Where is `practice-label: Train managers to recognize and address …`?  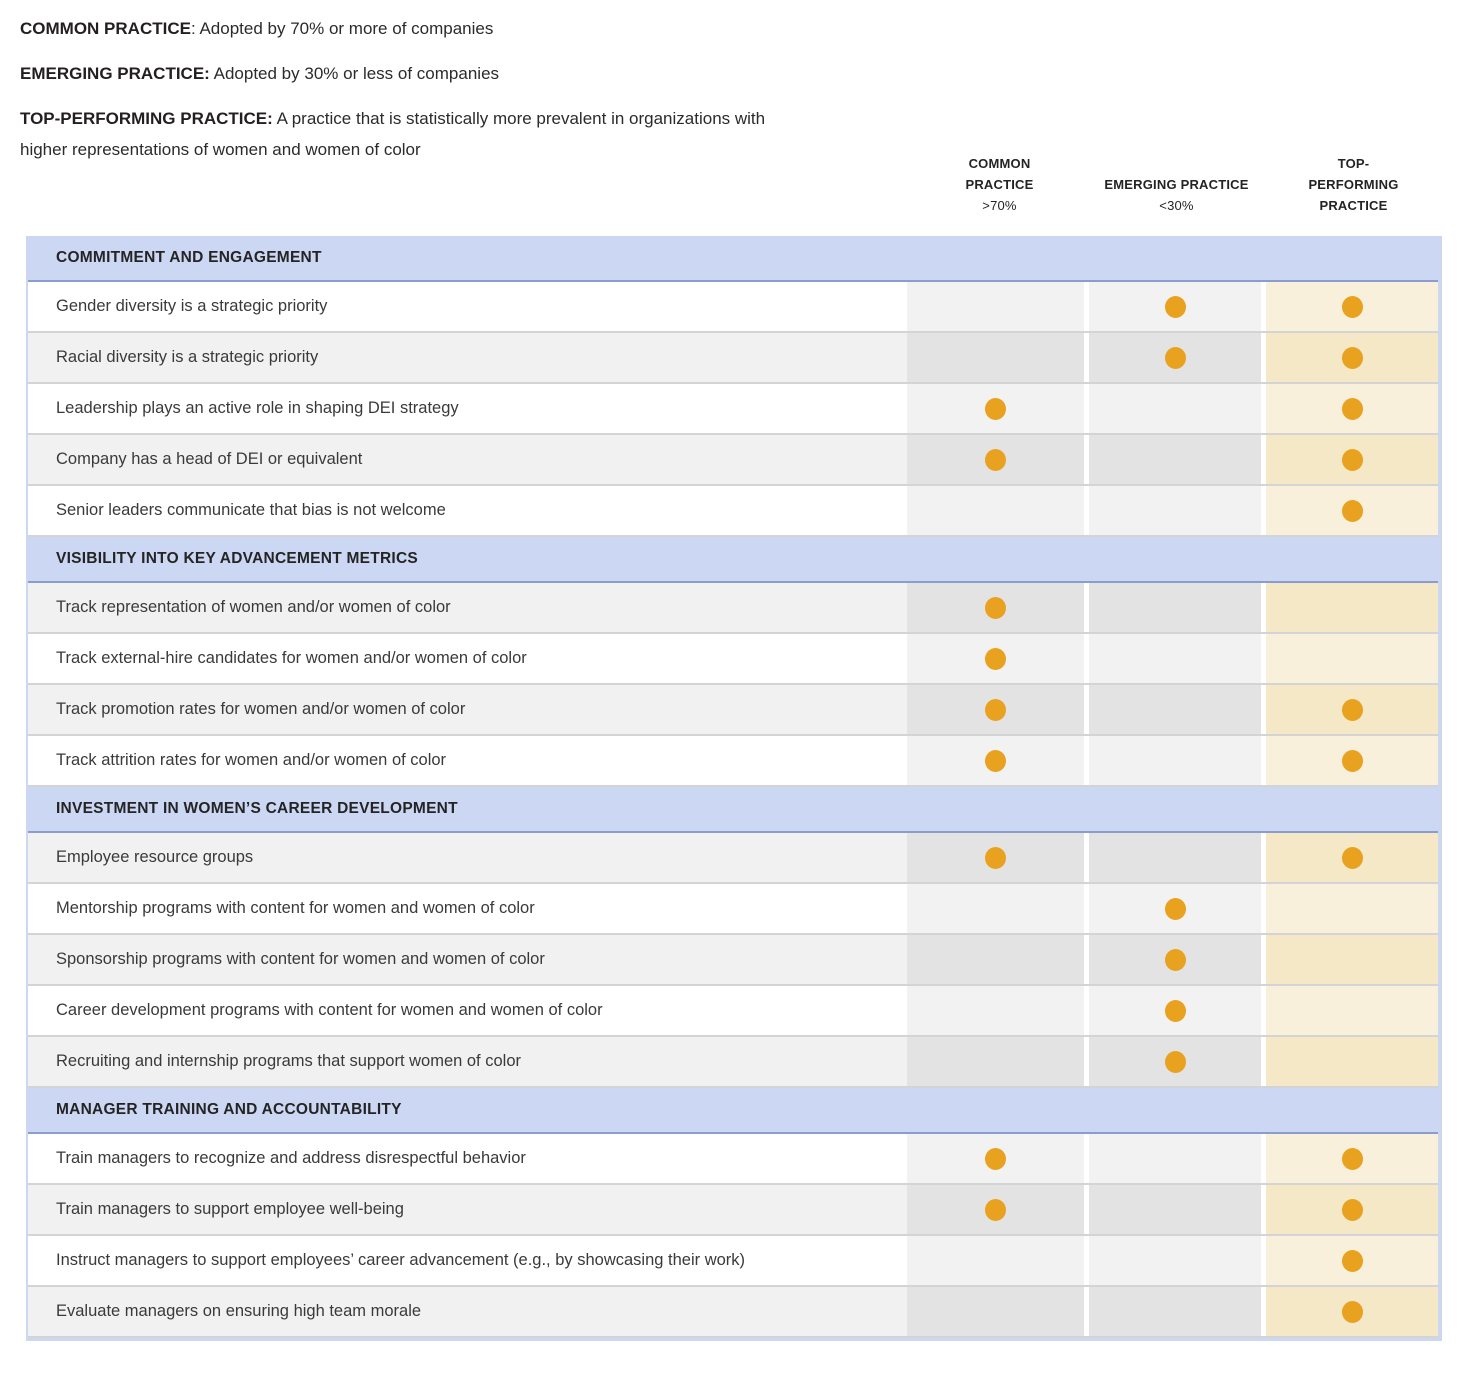 practice-label: Train managers to recognize and address … is located at coordinates (291, 1158).